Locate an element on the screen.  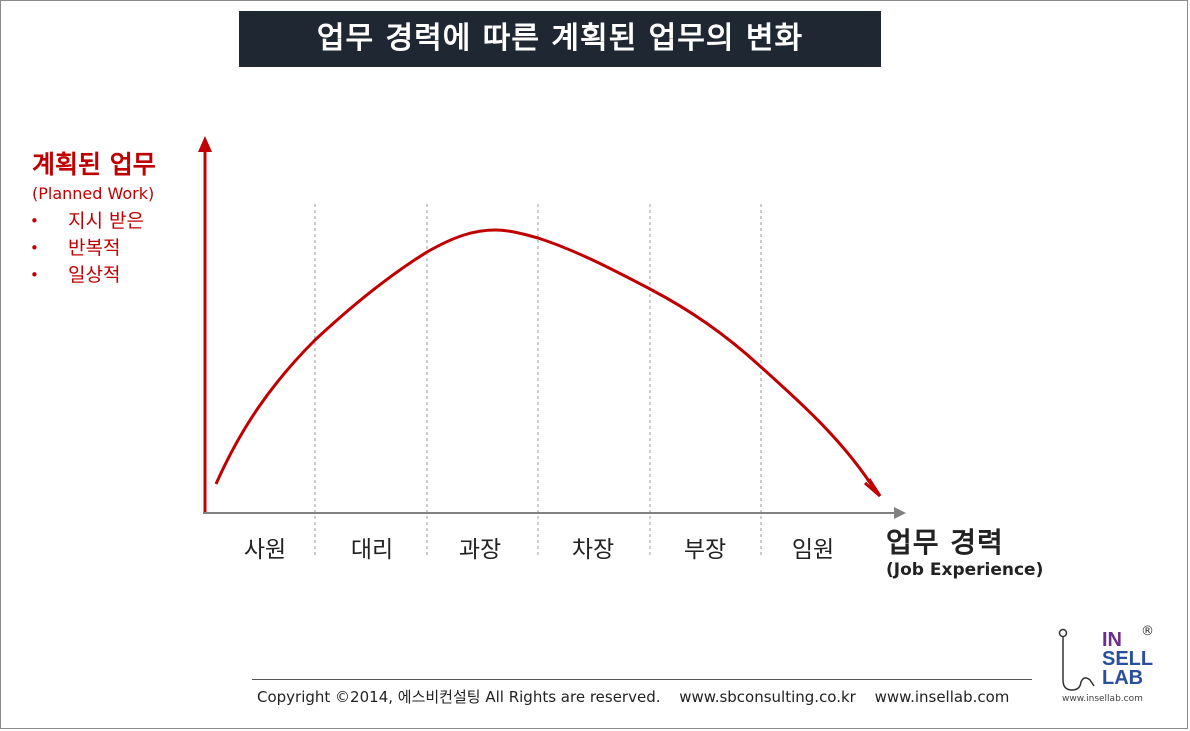
logo-url: www.insellab.com is located at coordinates (1102, 699).